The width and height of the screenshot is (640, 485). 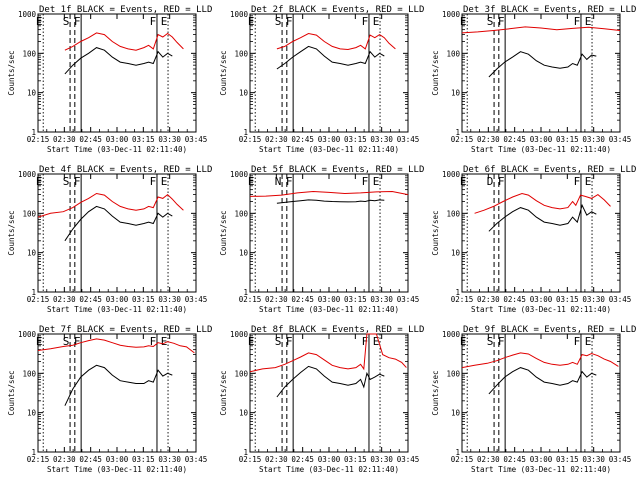 What do you see at coordinates (66, 181) in the screenshot?
I see `panel-4-marker-label: S` at bounding box center [66, 181].